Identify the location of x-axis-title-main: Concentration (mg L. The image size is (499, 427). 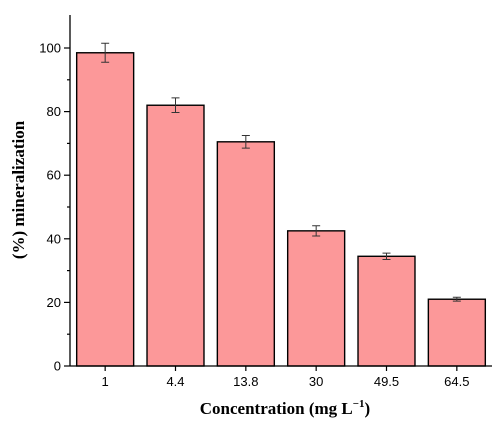
(276, 408).